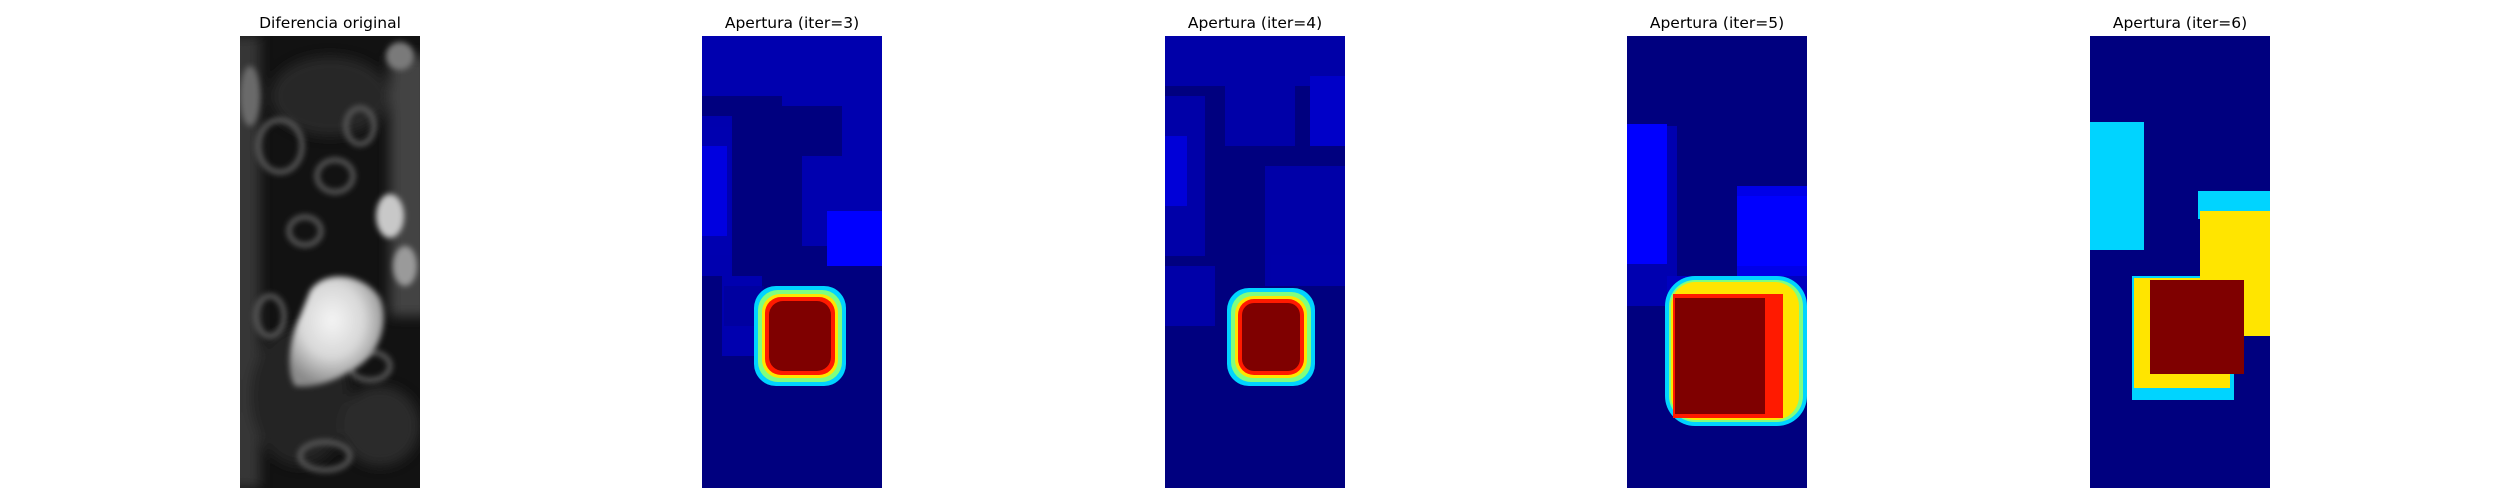 Image resolution: width=2500 pixels, height=500 pixels. What do you see at coordinates (1717, 23) in the screenshot?
I see `panel-title: Apertura (iter=5)` at bounding box center [1717, 23].